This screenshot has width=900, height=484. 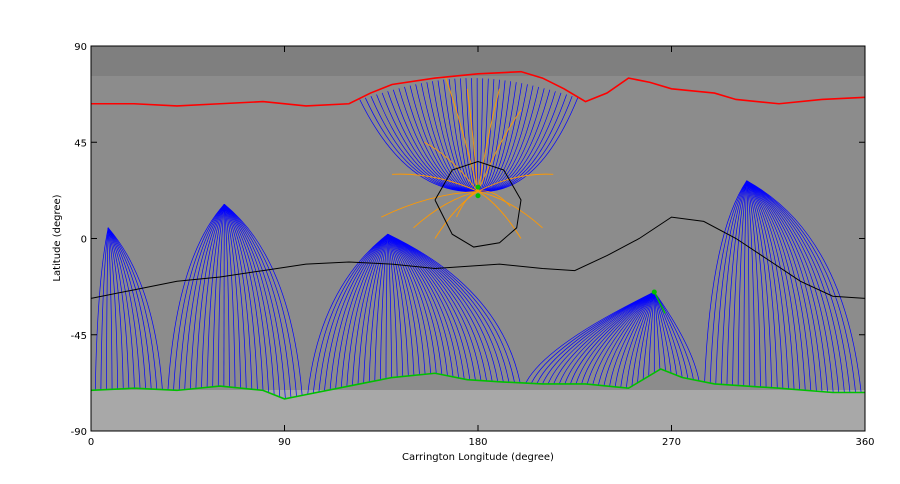 I want to click on y-tick-label: 45, so click(x=80, y=143).